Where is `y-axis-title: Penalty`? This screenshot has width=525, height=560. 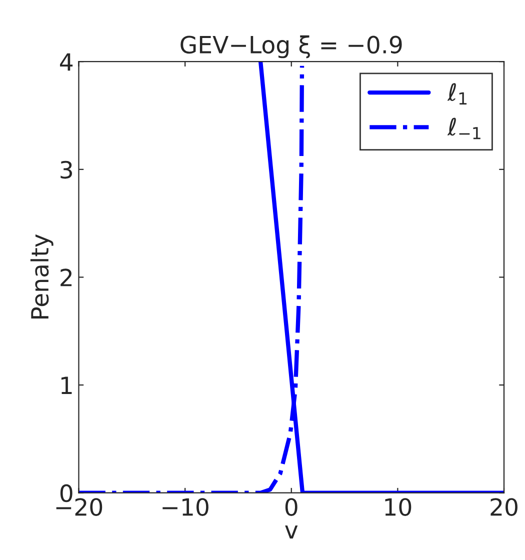
y-axis-title: Penalty is located at coordinates (42, 276).